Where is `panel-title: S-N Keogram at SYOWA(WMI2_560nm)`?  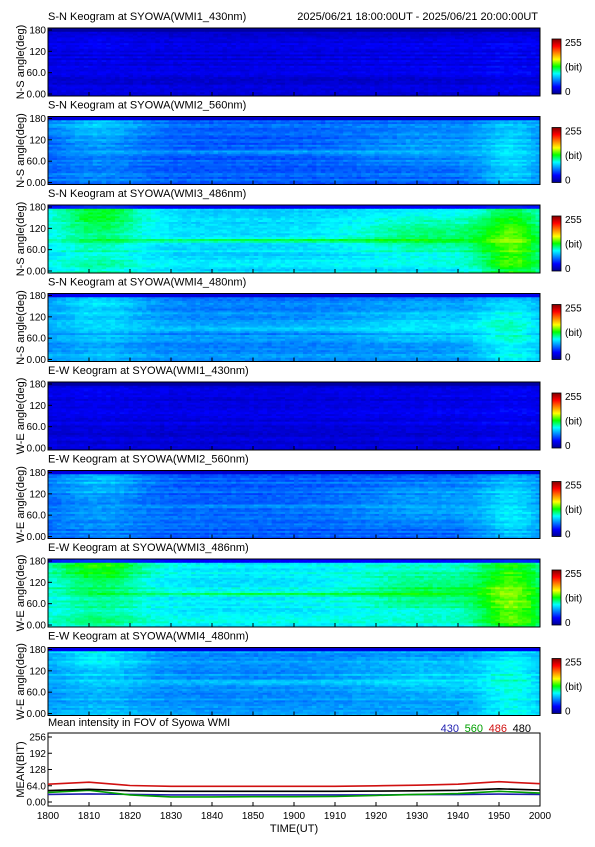 panel-title: S-N Keogram at SYOWA(WMI2_560nm) is located at coordinates (147, 106).